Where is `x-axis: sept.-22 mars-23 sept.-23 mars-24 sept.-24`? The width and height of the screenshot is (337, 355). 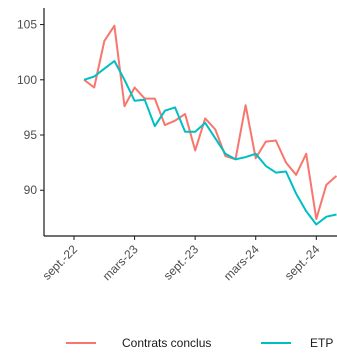
x-axis: sept.-22 mars-23 sept.-23 mars-24 sept.-24 is located at coordinates (188, 259).